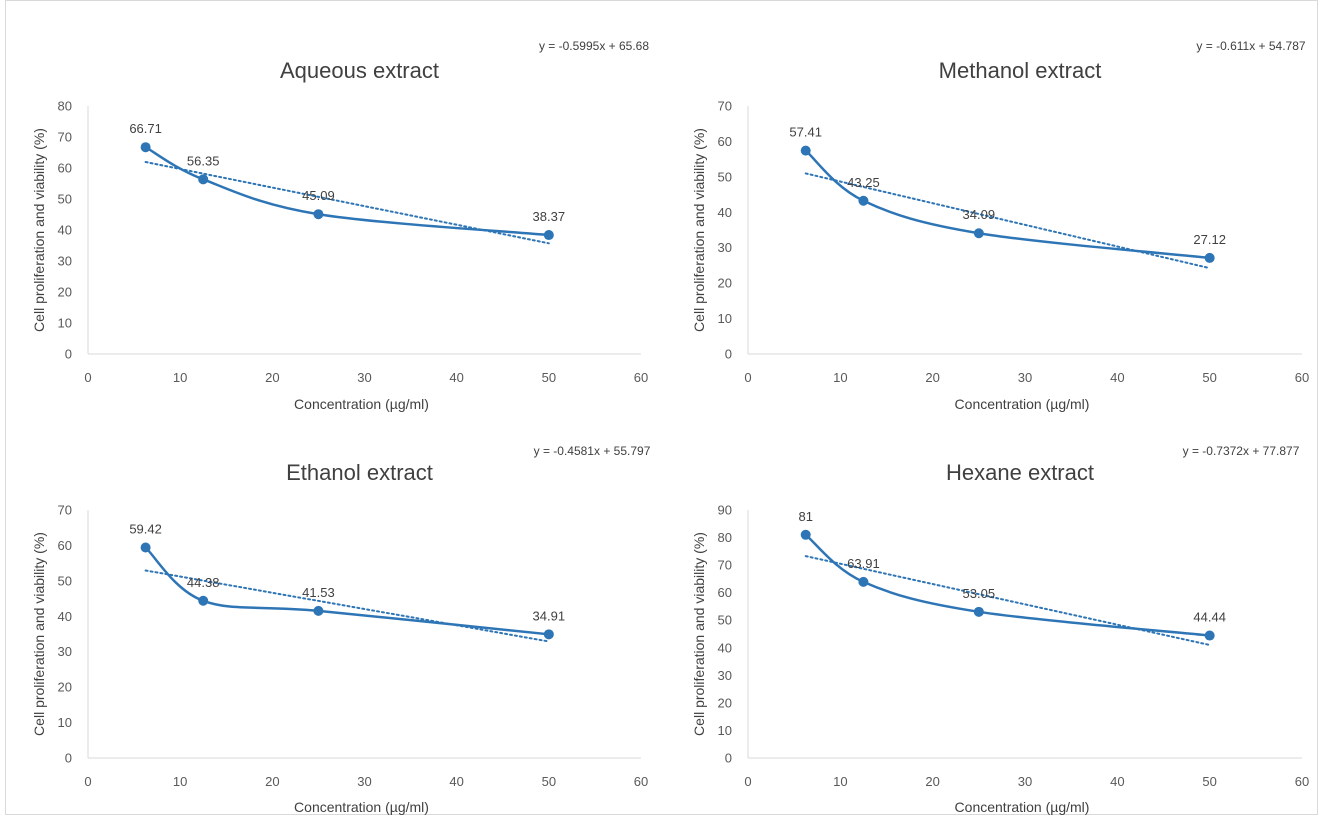 The width and height of the screenshot is (1319, 816). Describe the element at coordinates (318, 195) in the screenshot. I see `data-label: 45.09` at that location.